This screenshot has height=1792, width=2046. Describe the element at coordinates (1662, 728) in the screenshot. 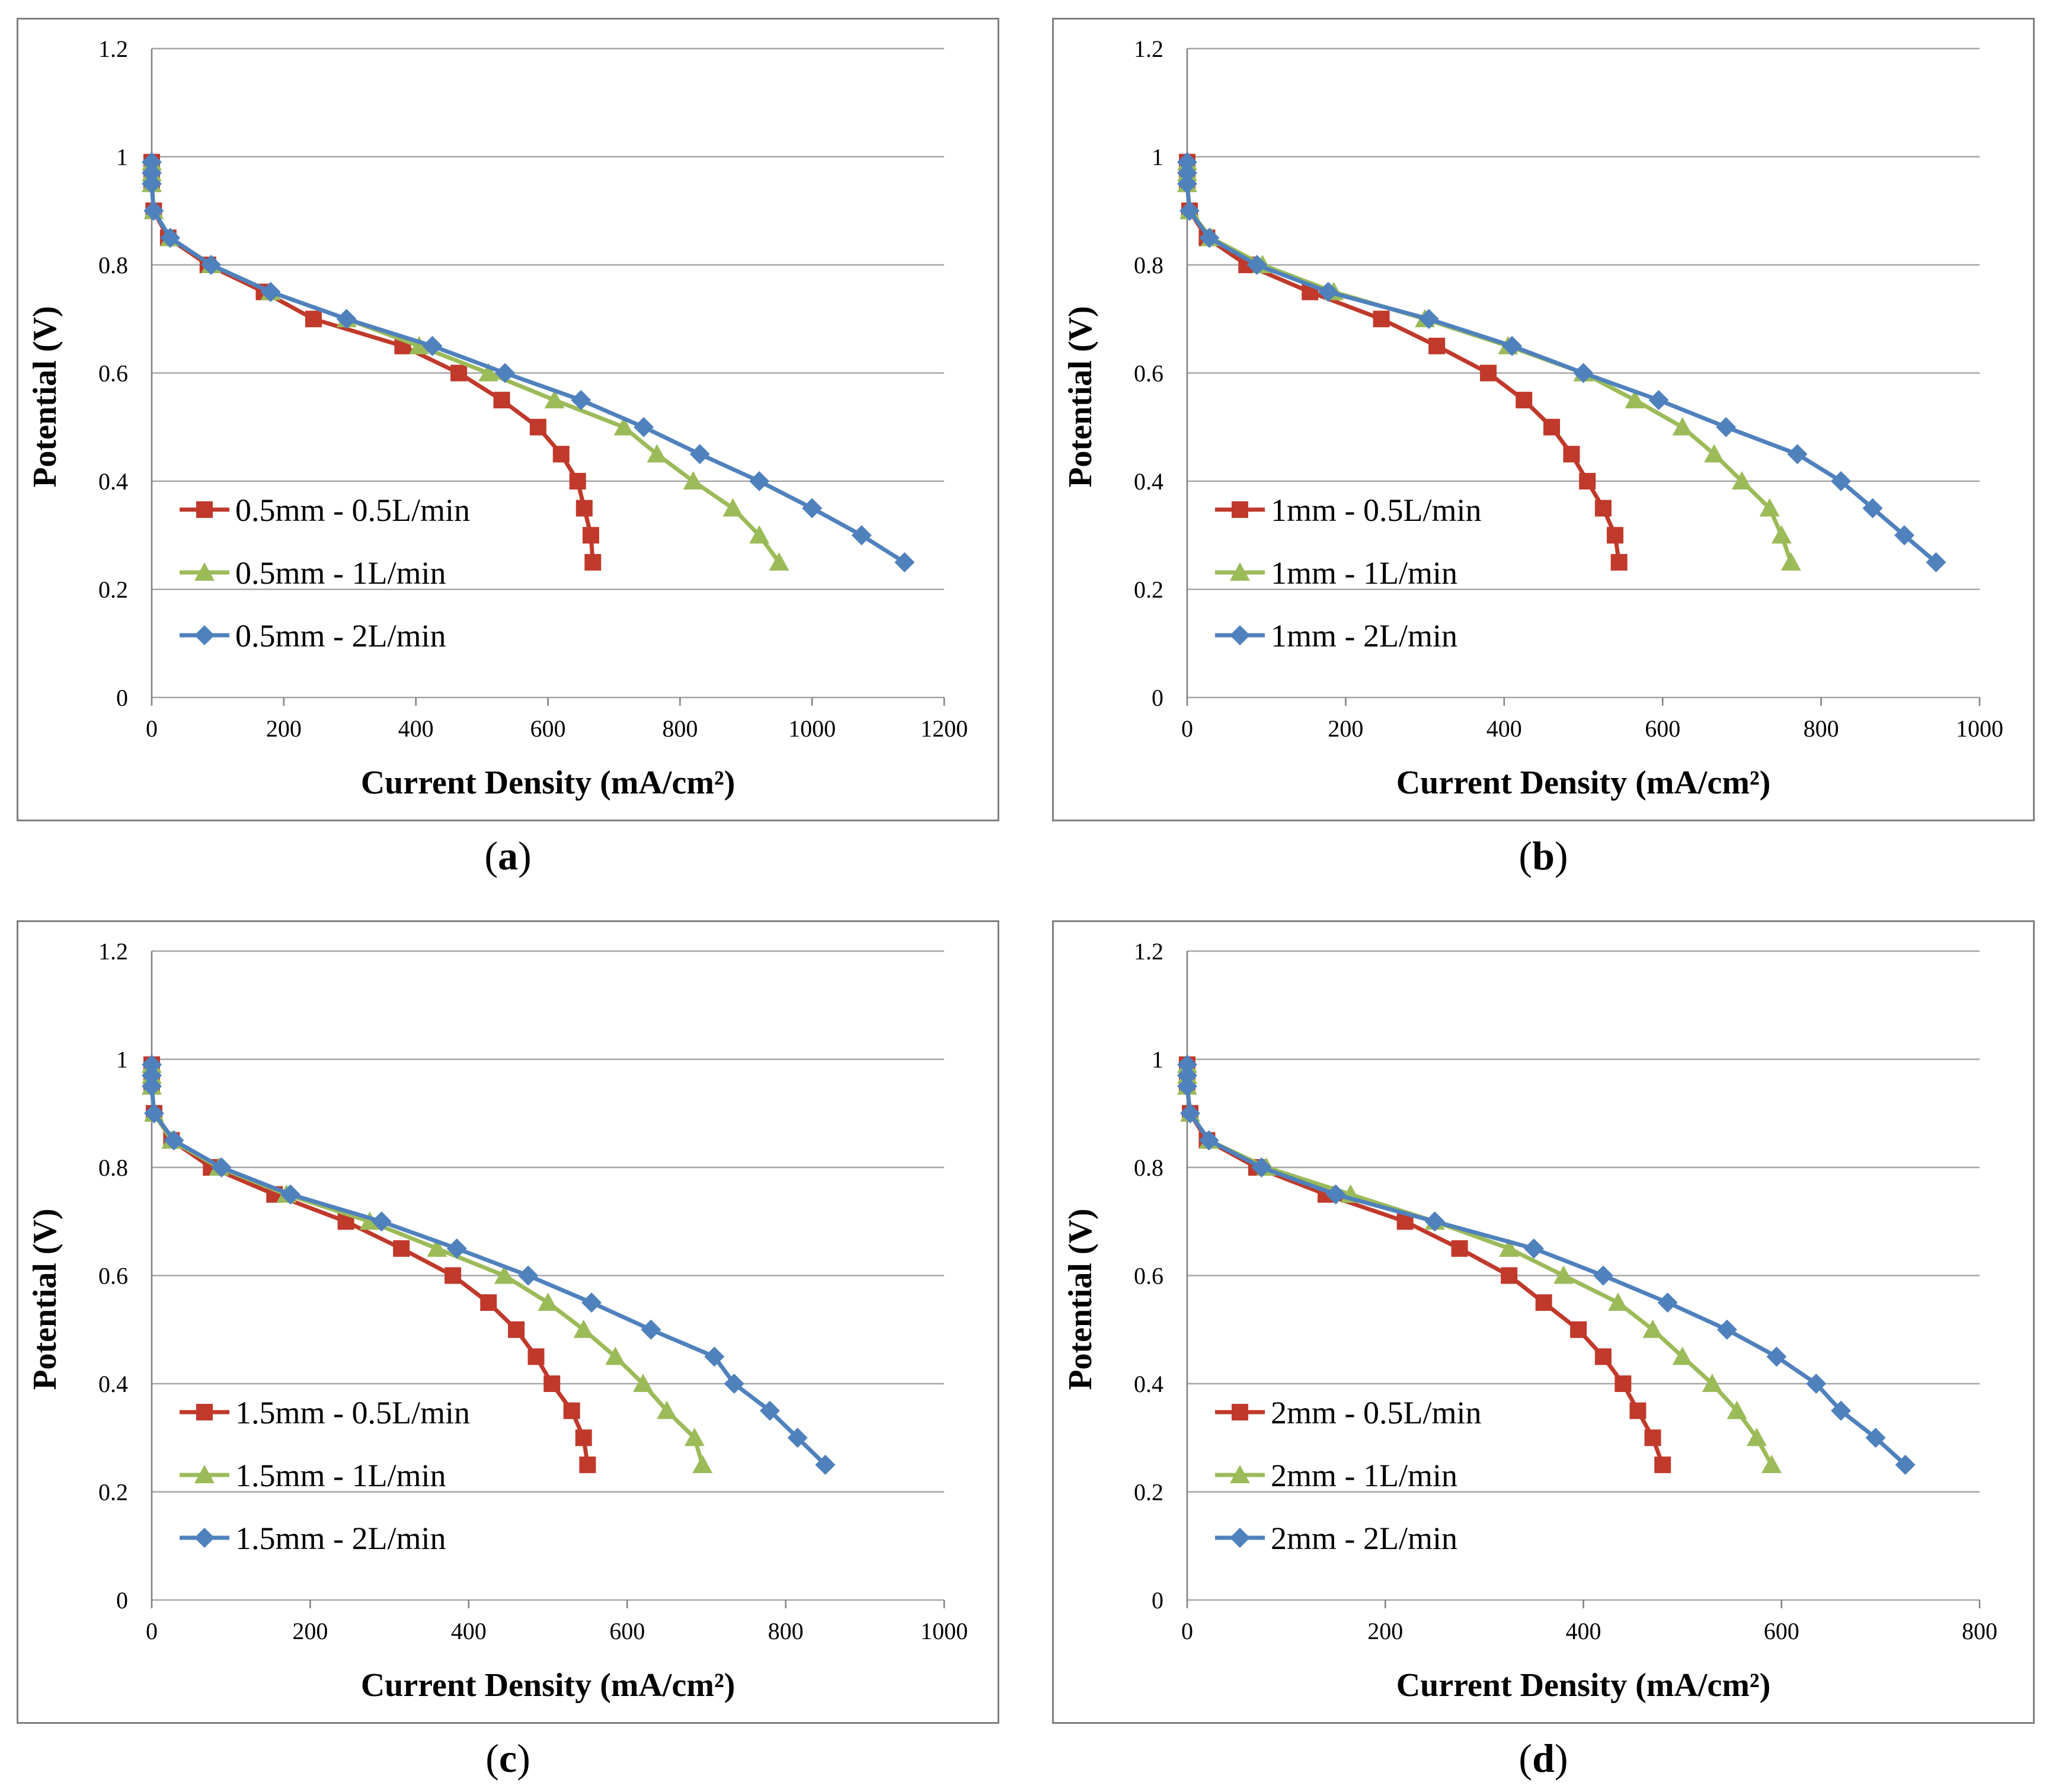

I see `x-tick-label: 600` at that location.